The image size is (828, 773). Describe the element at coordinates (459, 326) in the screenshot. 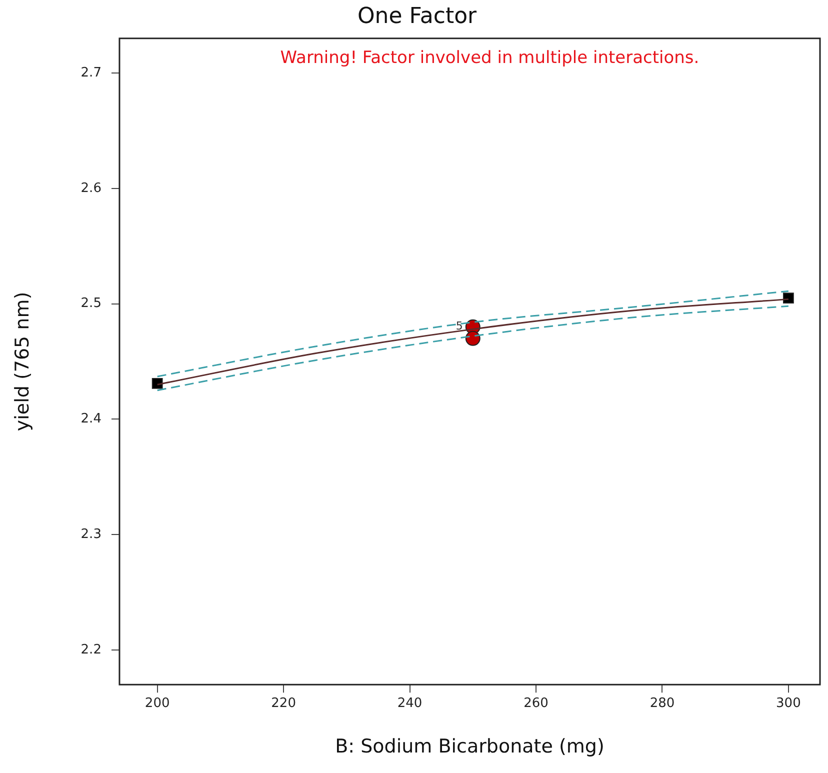

I see `annotation: 5` at that location.